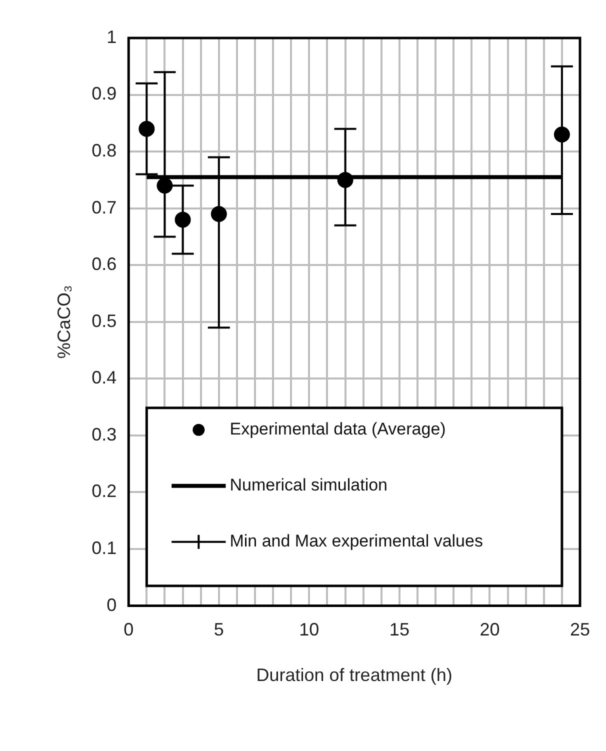 The width and height of the screenshot is (606, 751). What do you see at coordinates (129, 630) in the screenshot?
I see `x-tick-label: 0` at bounding box center [129, 630].